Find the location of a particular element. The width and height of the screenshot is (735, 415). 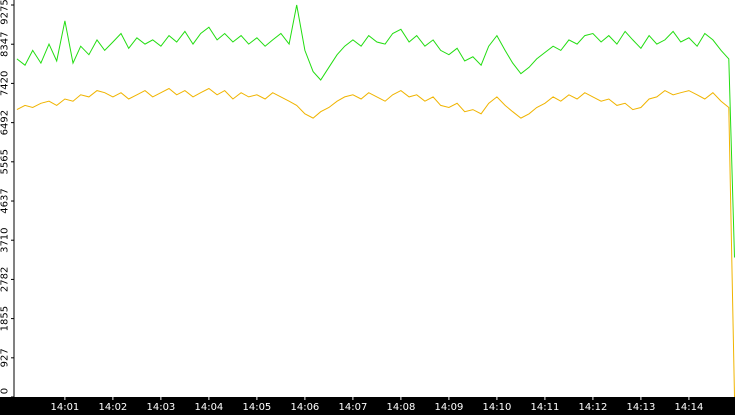

x-tick-label: 14:07 is located at coordinates (352, 407).